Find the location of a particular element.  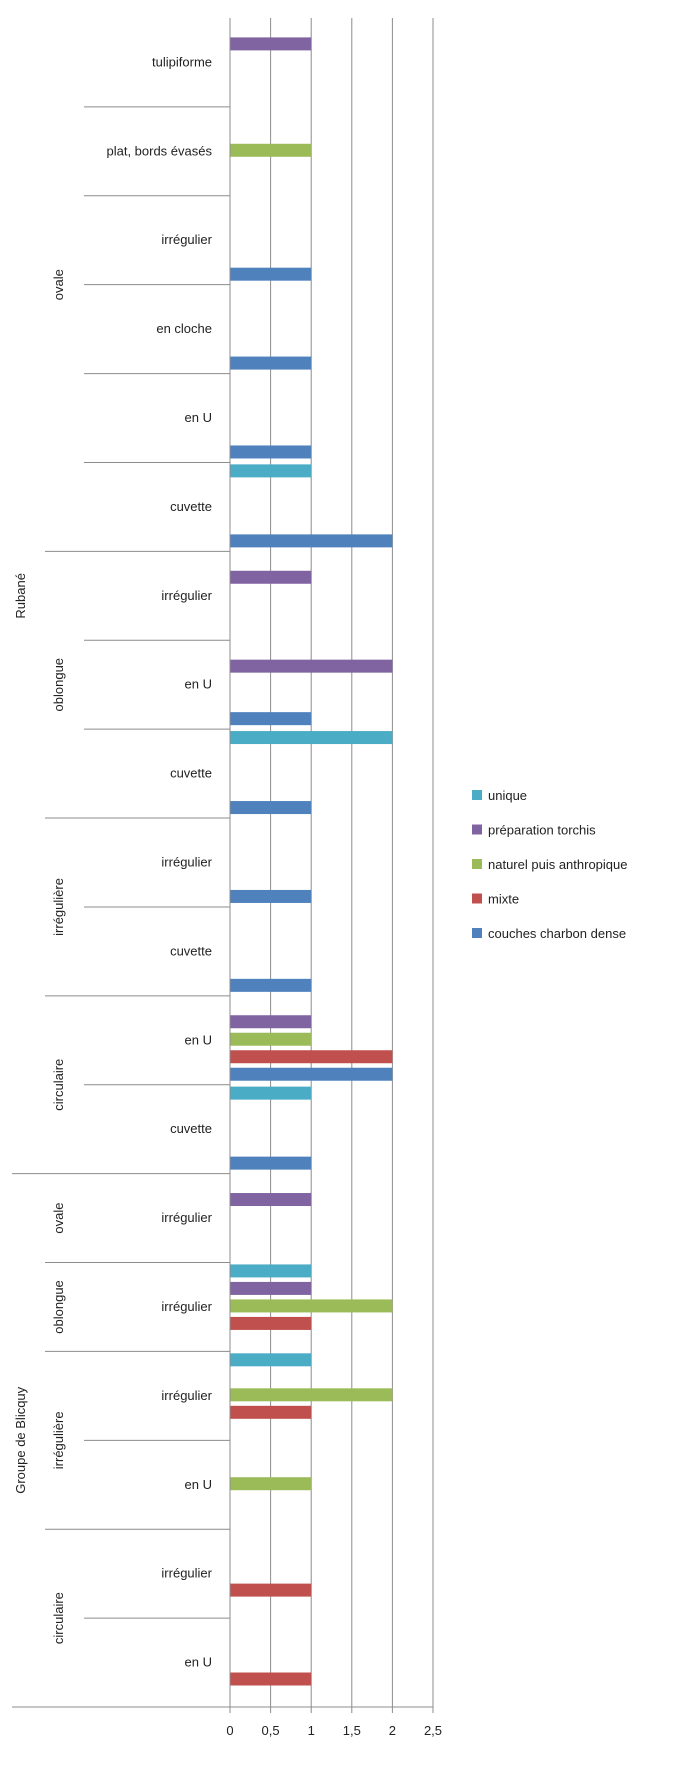

legend-label-couches: couches charbon dense is located at coordinates (557, 933).